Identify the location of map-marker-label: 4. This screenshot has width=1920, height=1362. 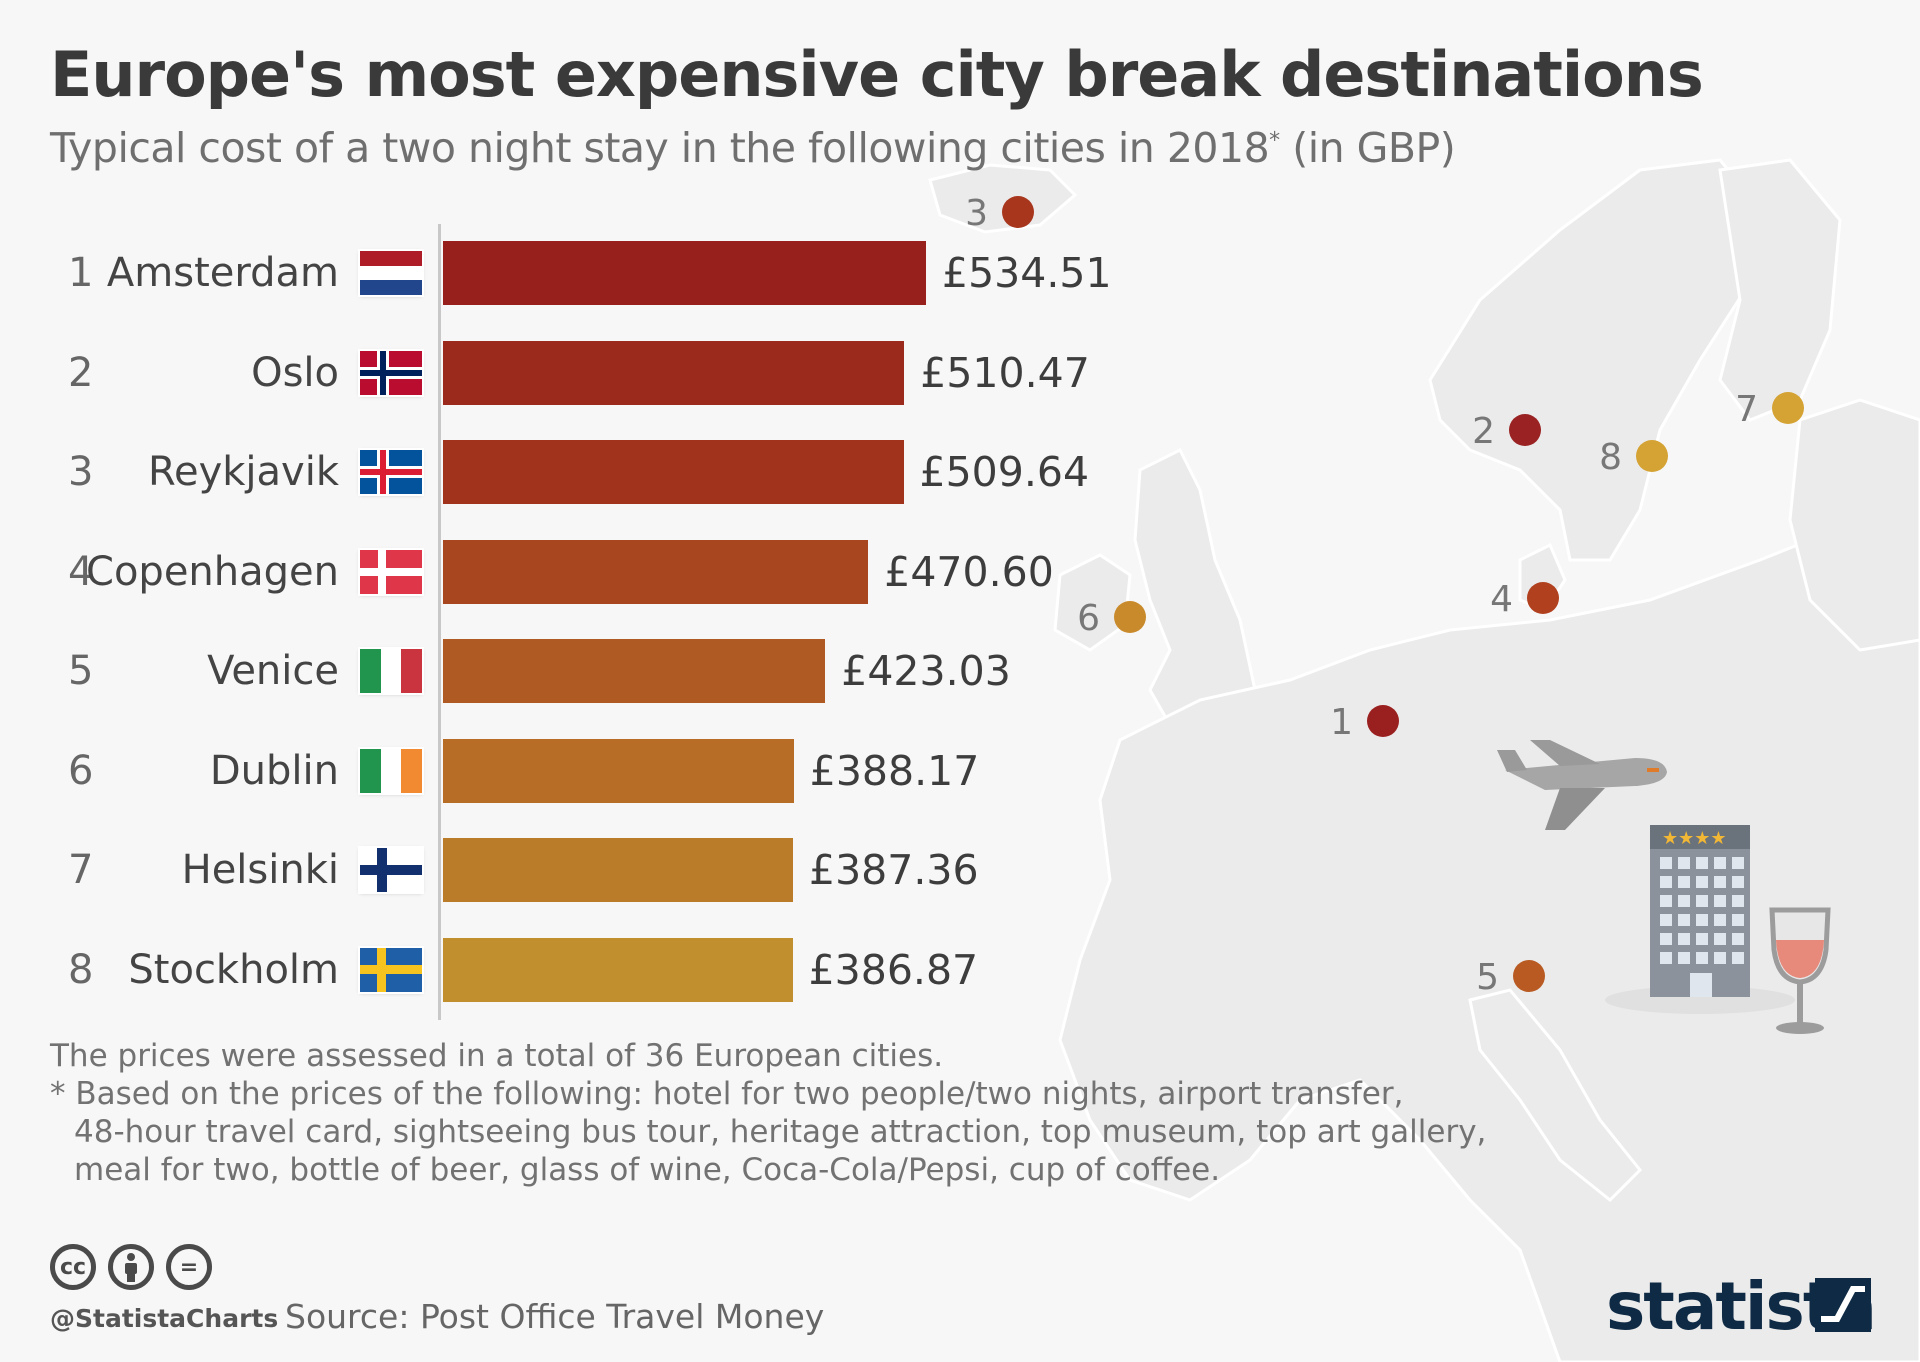
(1501, 599).